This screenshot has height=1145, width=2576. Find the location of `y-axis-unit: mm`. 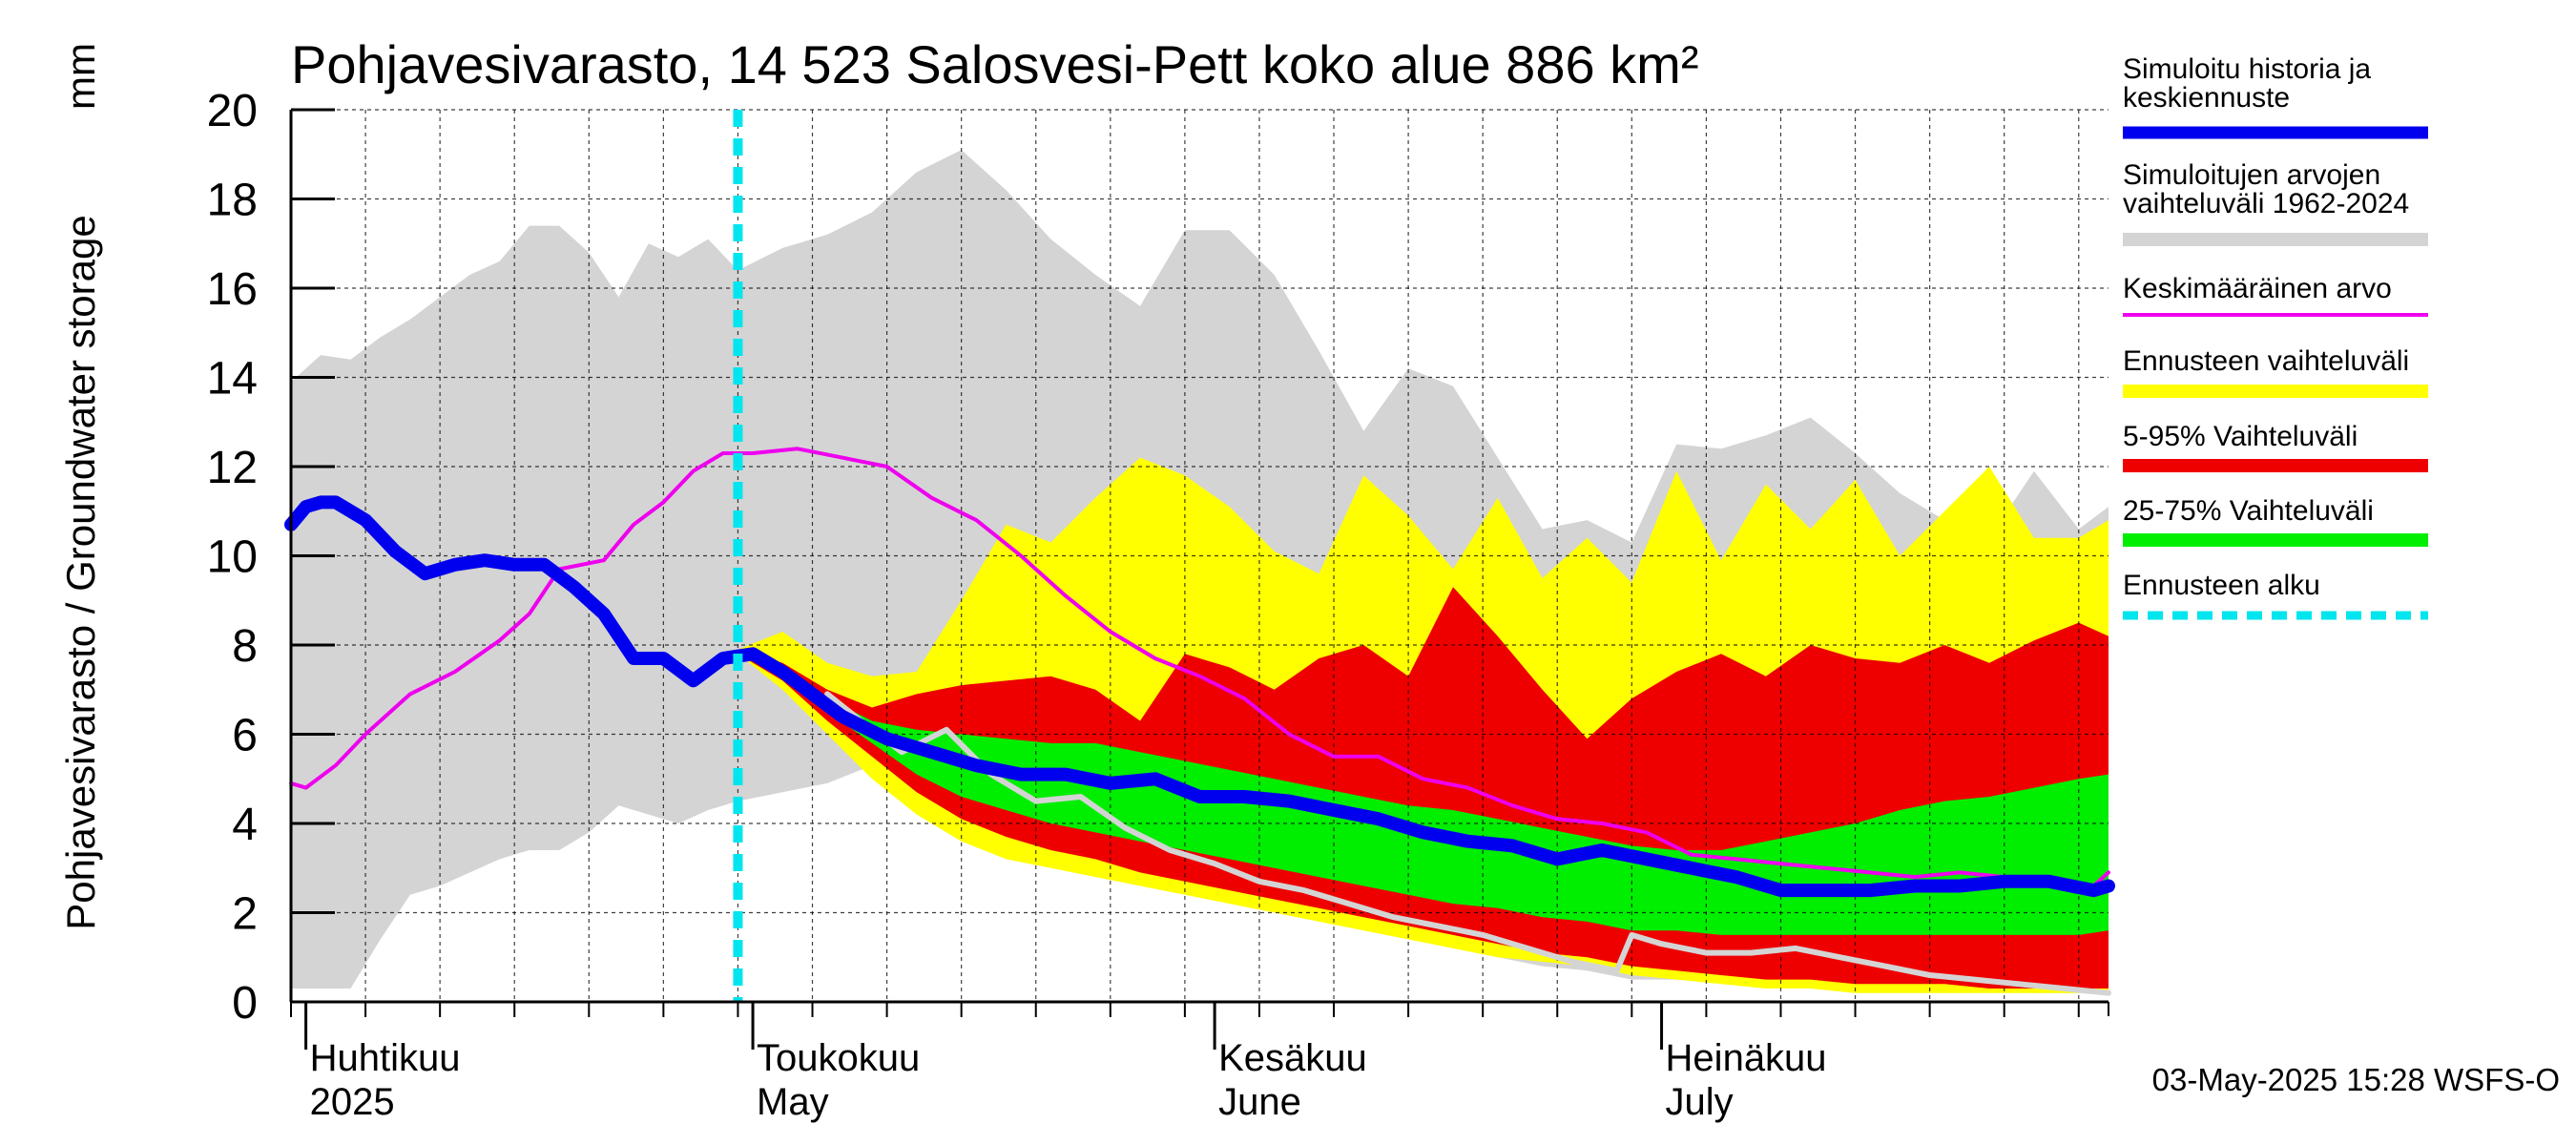

y-axis-unit: mm is located at coordinates (80, 76).